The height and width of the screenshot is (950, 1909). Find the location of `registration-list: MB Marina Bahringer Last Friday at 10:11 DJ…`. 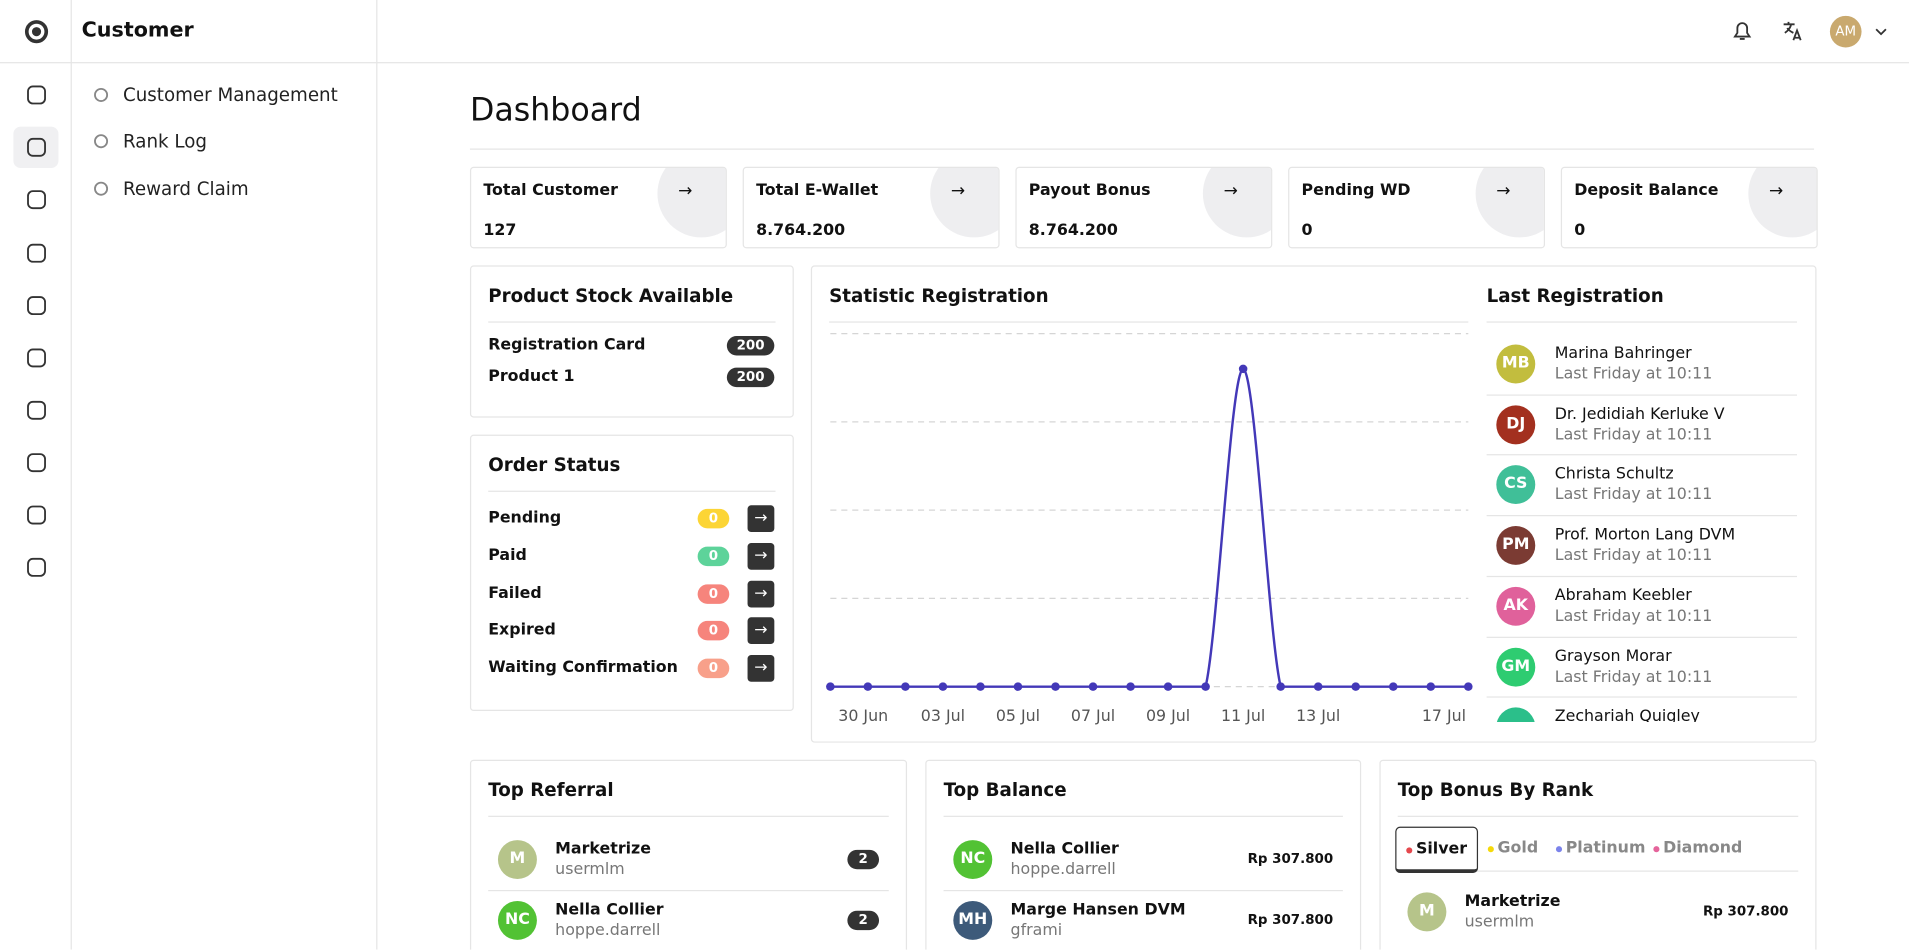

registration-list: MB Marina Bahringer Last Friday at 10:11 DJ… is located at coordinates (1642, 522).